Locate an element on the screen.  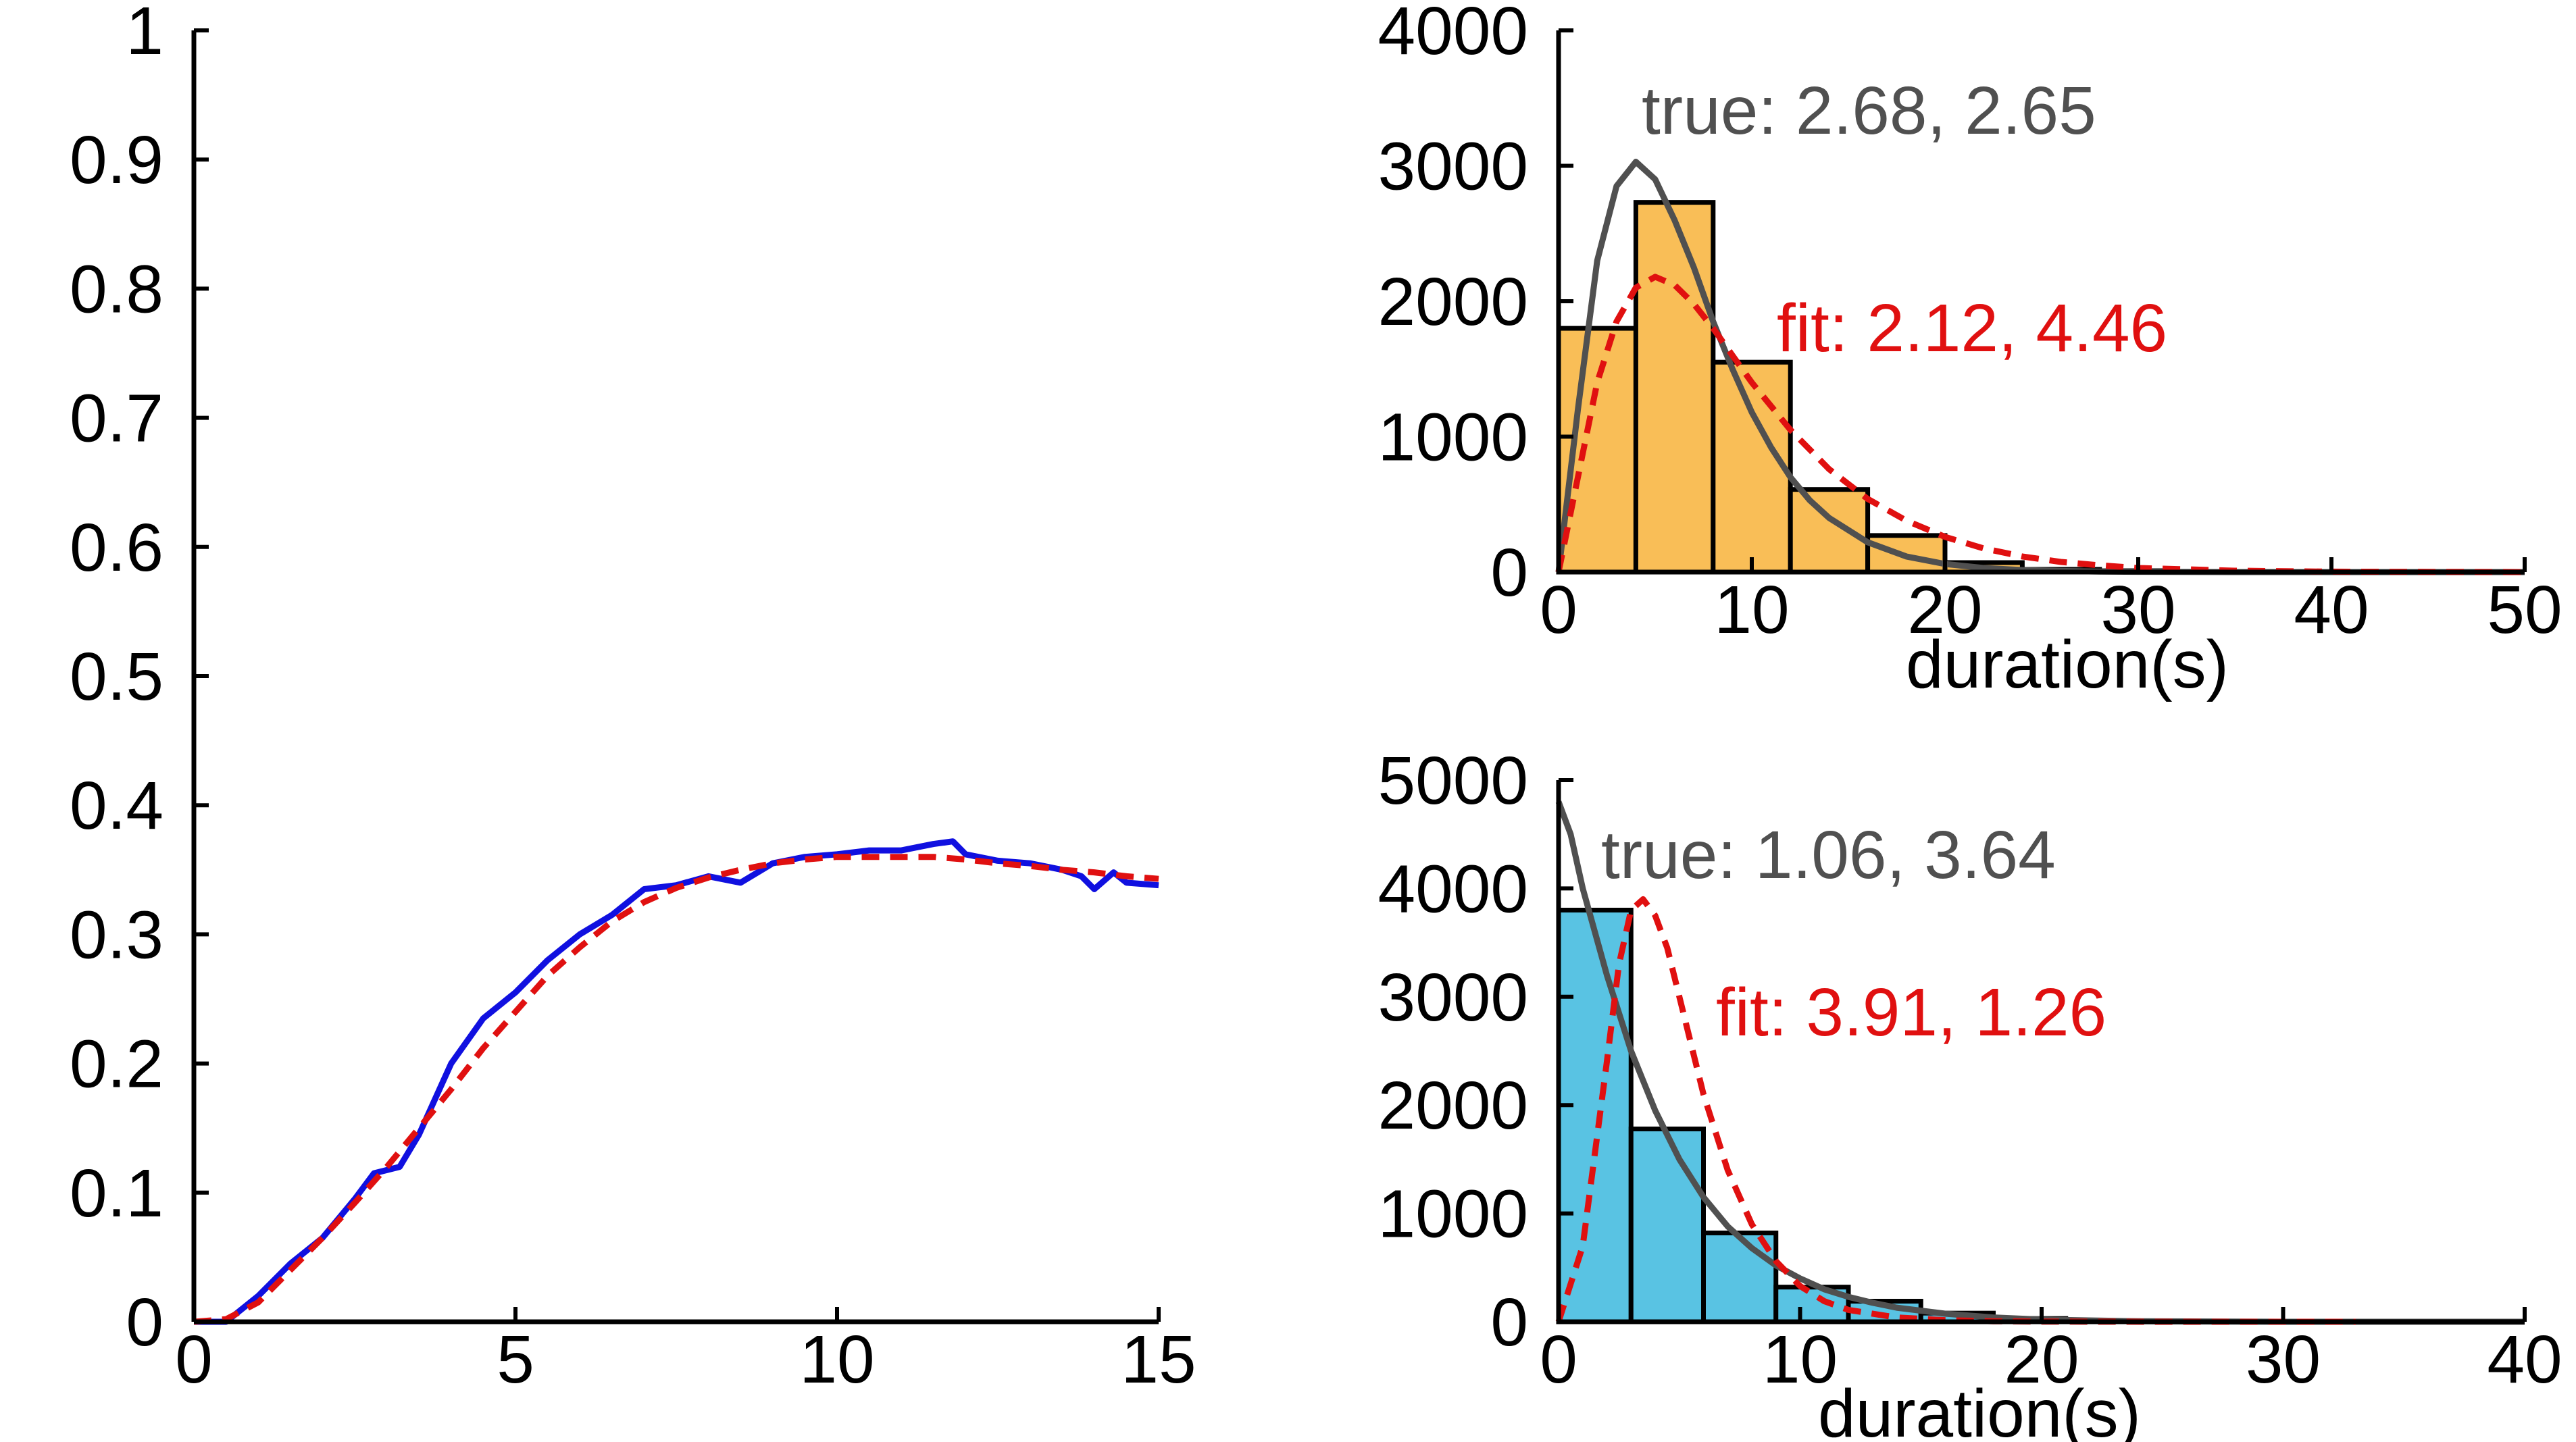
fit-params-label: fit: 2.12, 4.46 is located at coordinates (1972, 328).